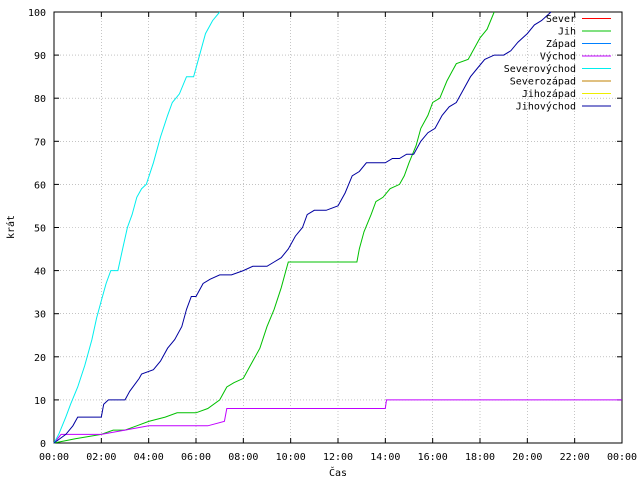 Image resolution: width=640 pixels, height=480 pixels. What do you see at coordinates (558, 57) in the screenshot?
I see `legend-label: Východ` at bounding box center [558, 57].